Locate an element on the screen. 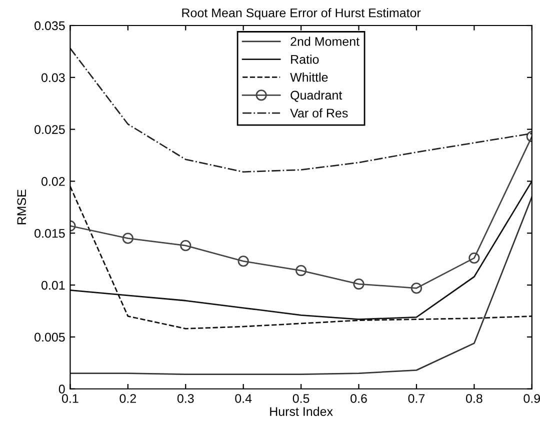 Image resolution: width=540 pixels, height=425 pixels. x-tick-label: 0.9 is located at coordinates (532, 398).